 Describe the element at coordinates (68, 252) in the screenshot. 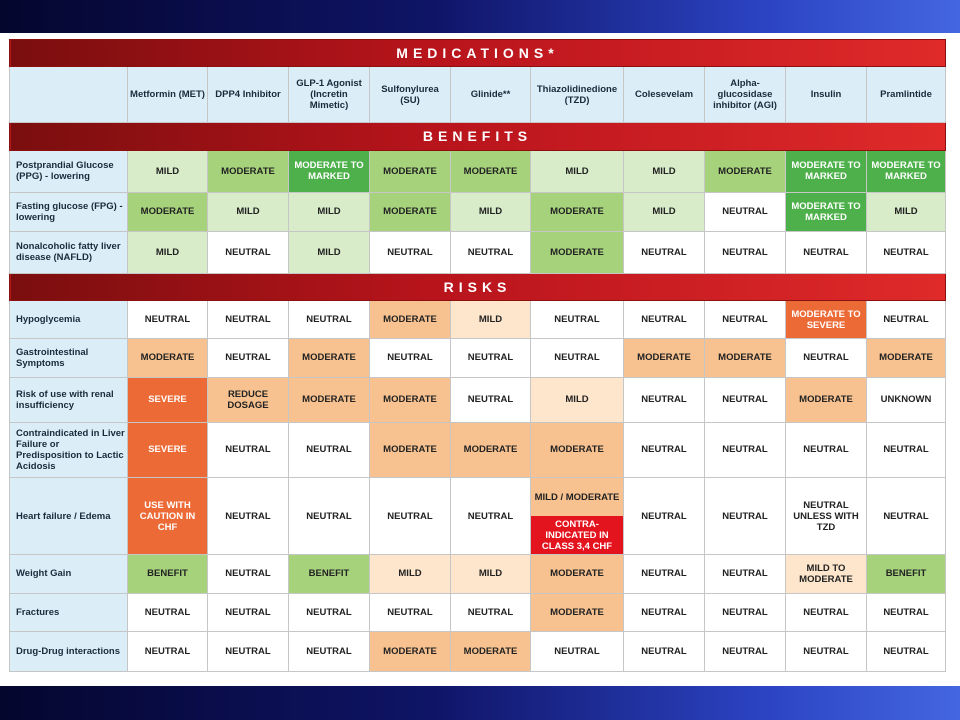

I see `benefits-label: Nonalcoholic fatty liver disease (NAFLD)` at that location.